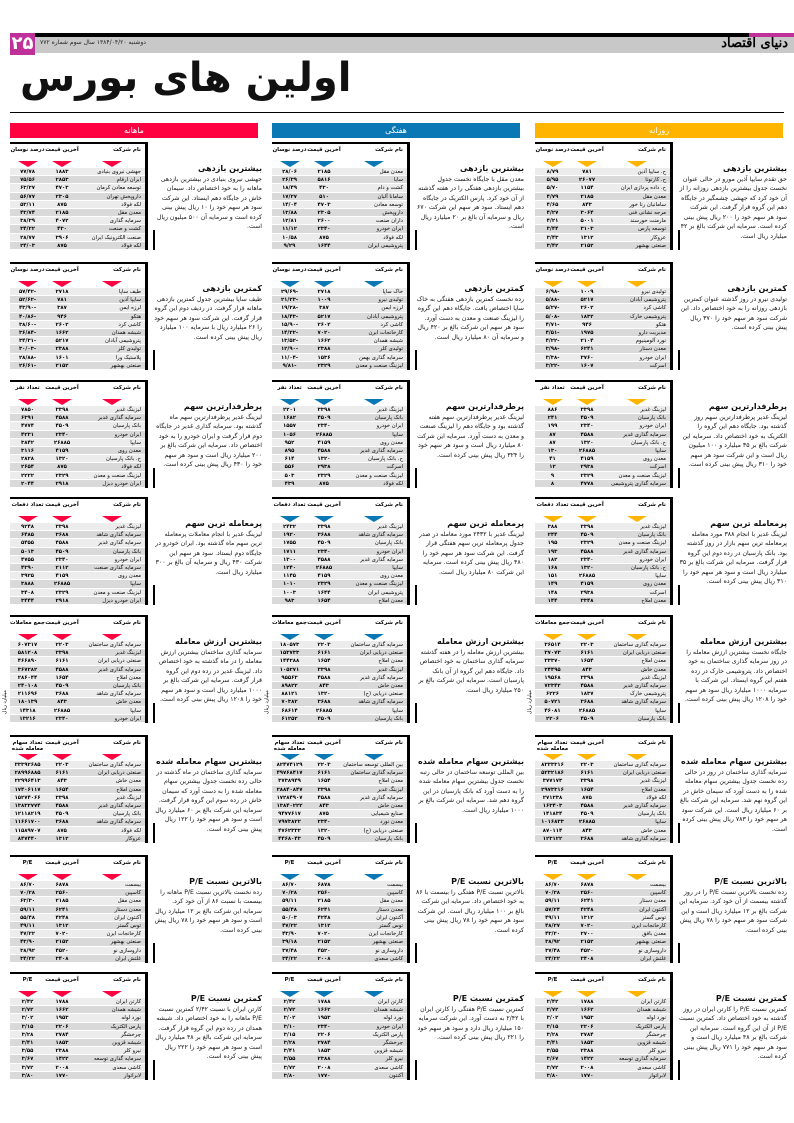 The height and width of the screenshot is (1123, 794). I want to click on company-name: لیزینگ صنعت و معدن, so click(117, 592).